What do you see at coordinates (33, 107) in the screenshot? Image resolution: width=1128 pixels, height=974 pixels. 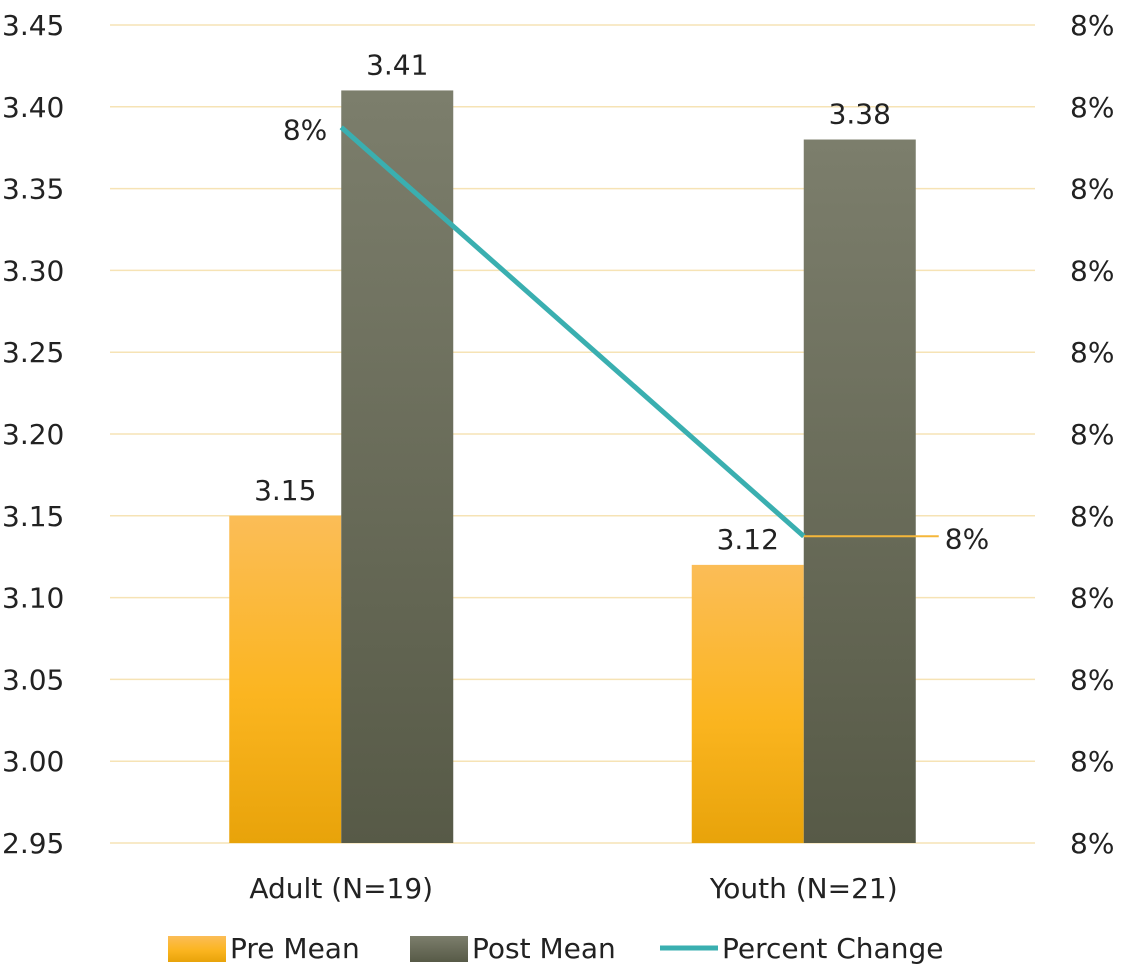 I see `y-tick-label: 3.40` at bounding box center [33, 107].